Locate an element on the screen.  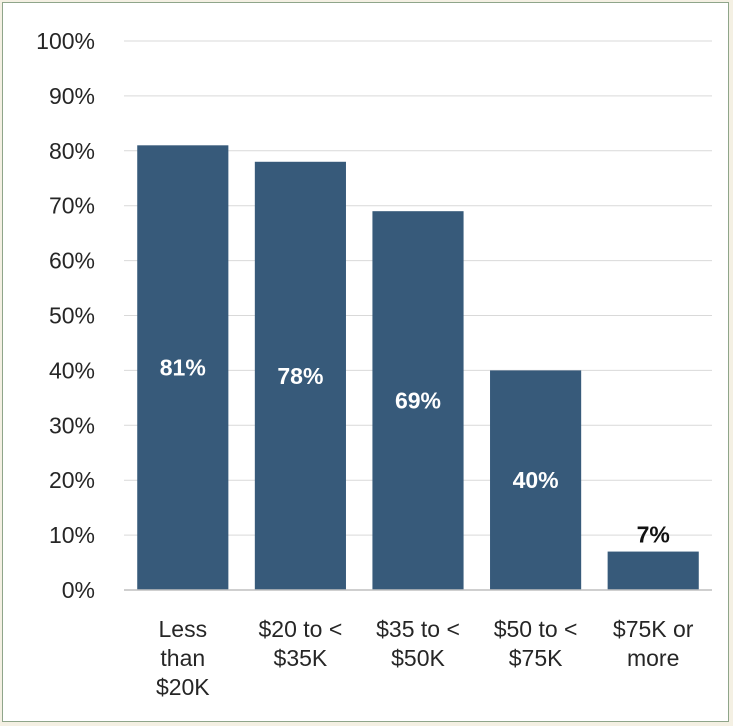
y-axis: 0% 10% 20% 30% 40% 50% 60% 70% 80% 90% 100% is located at coordinates (65, 315).